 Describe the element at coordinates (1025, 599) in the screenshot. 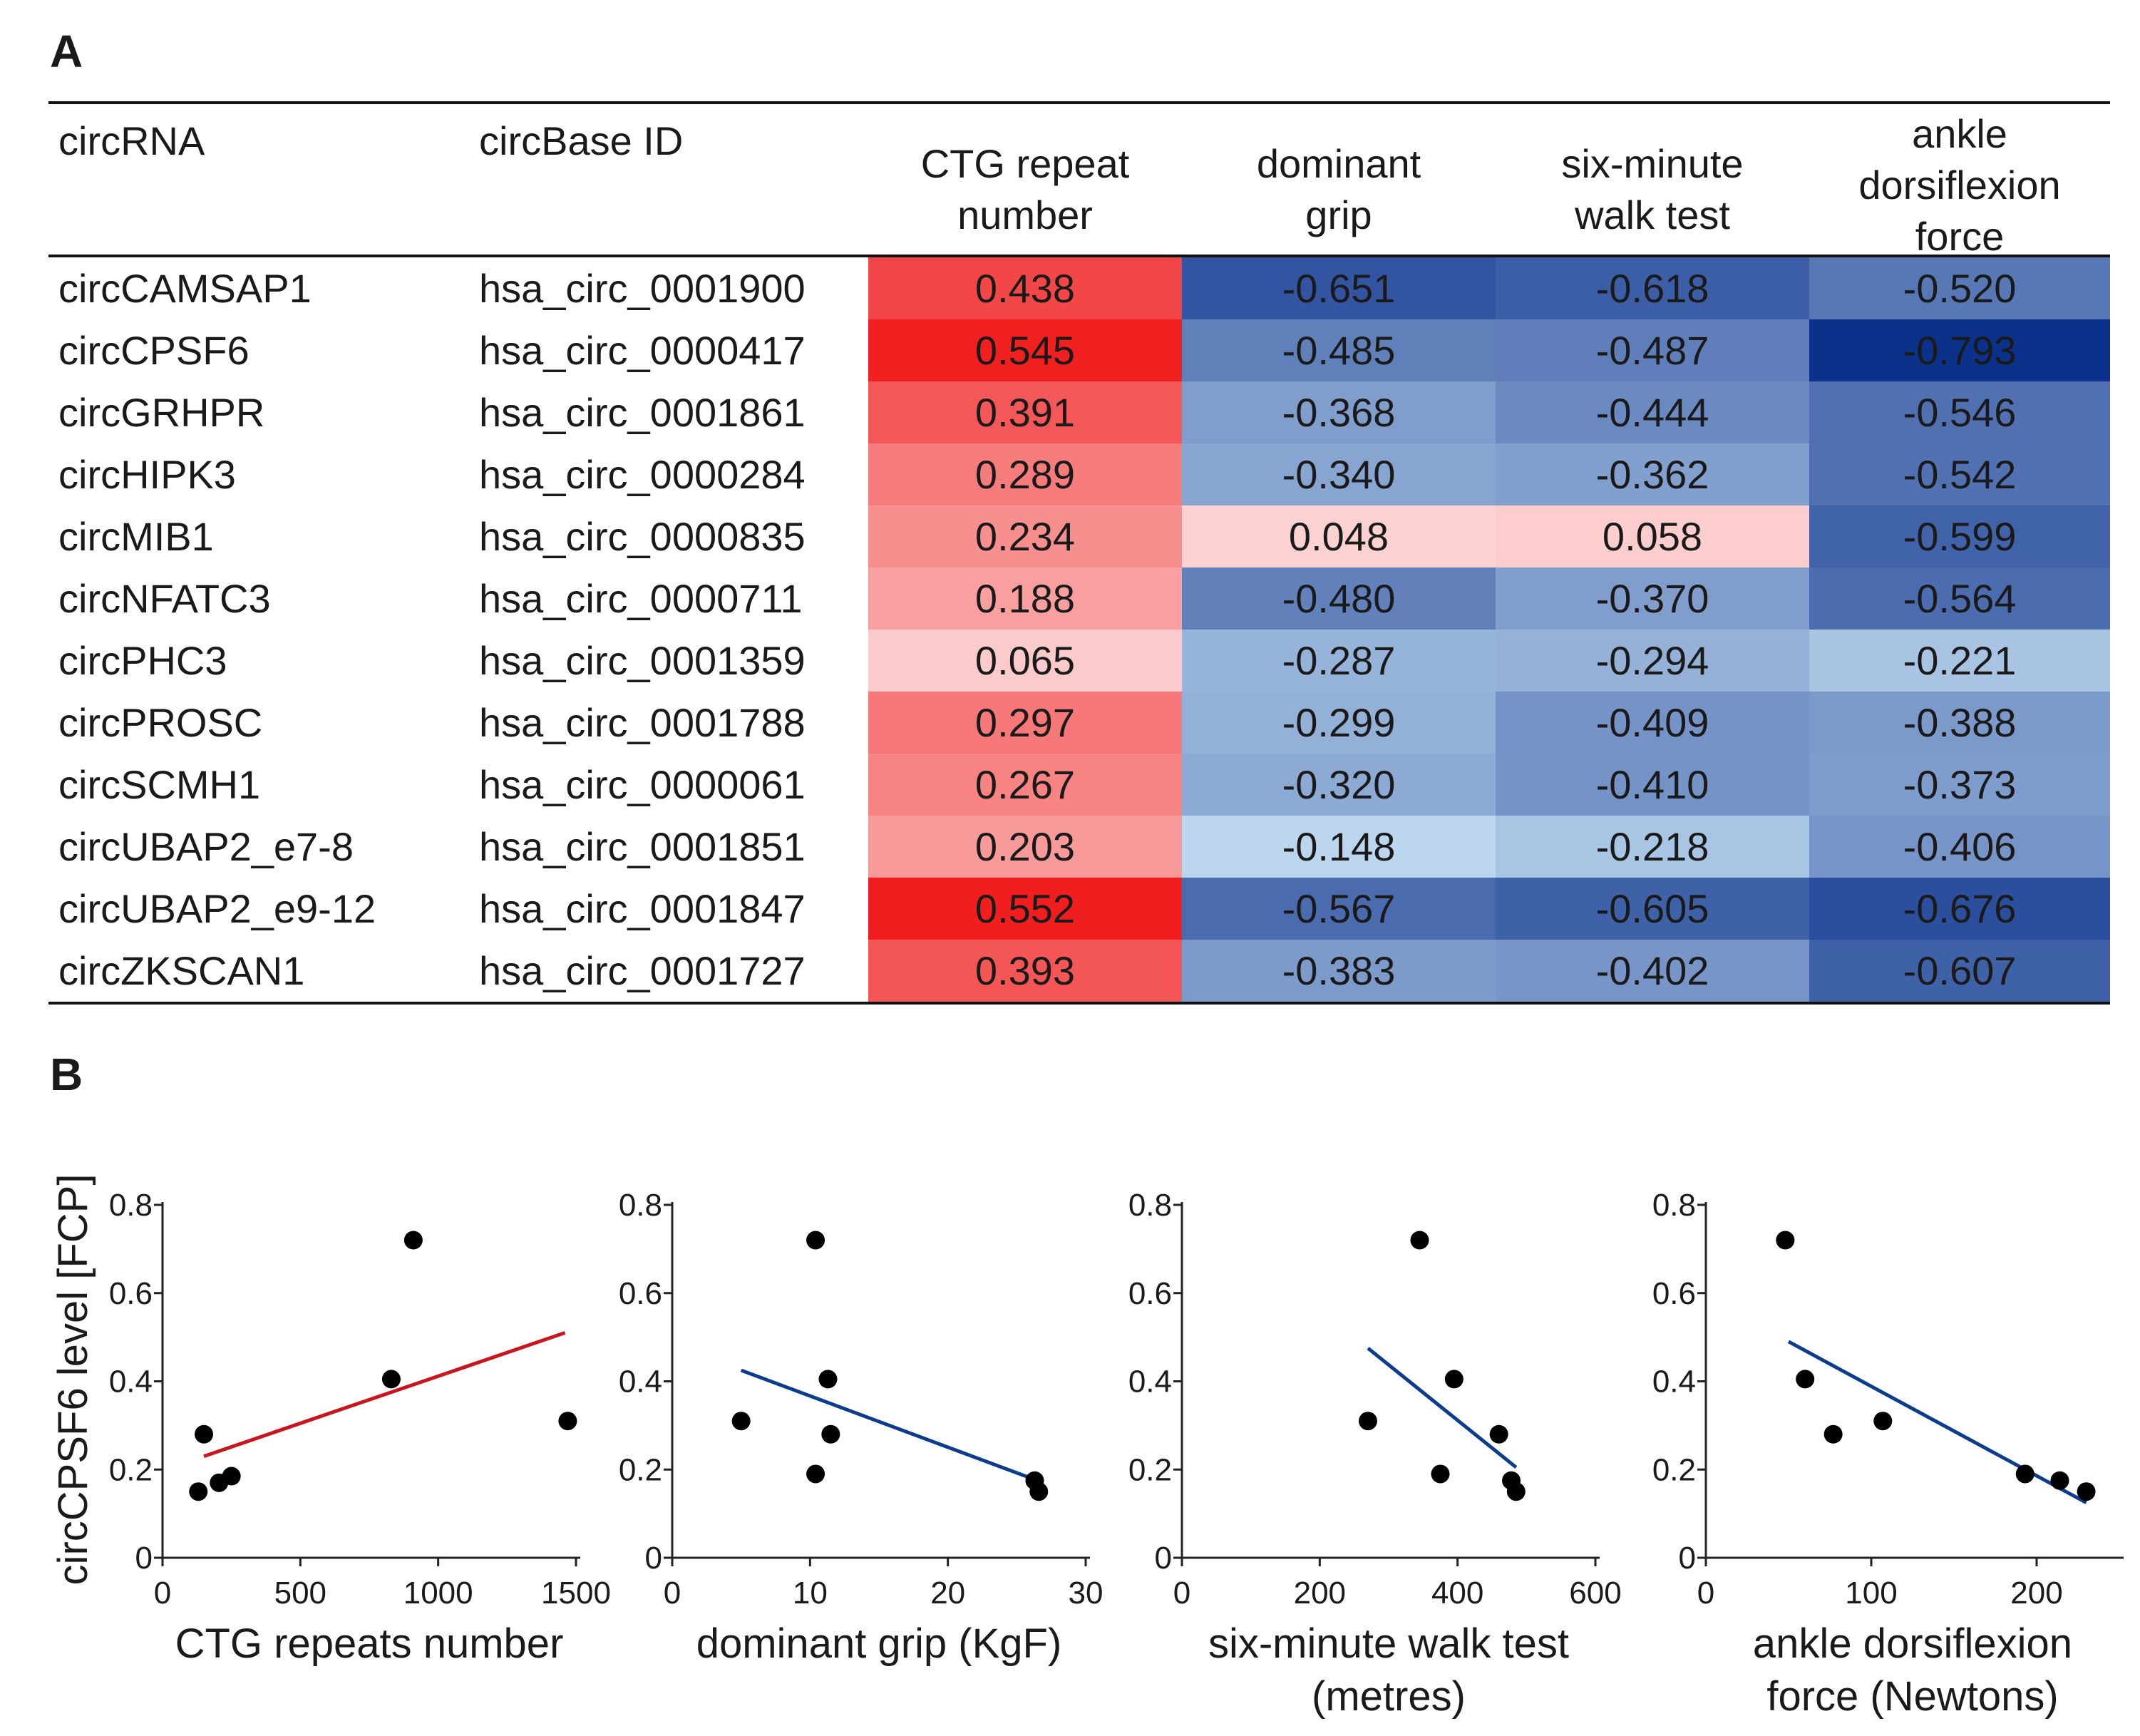

I see `heatmap-cell-ctg: 0.188` at that location.